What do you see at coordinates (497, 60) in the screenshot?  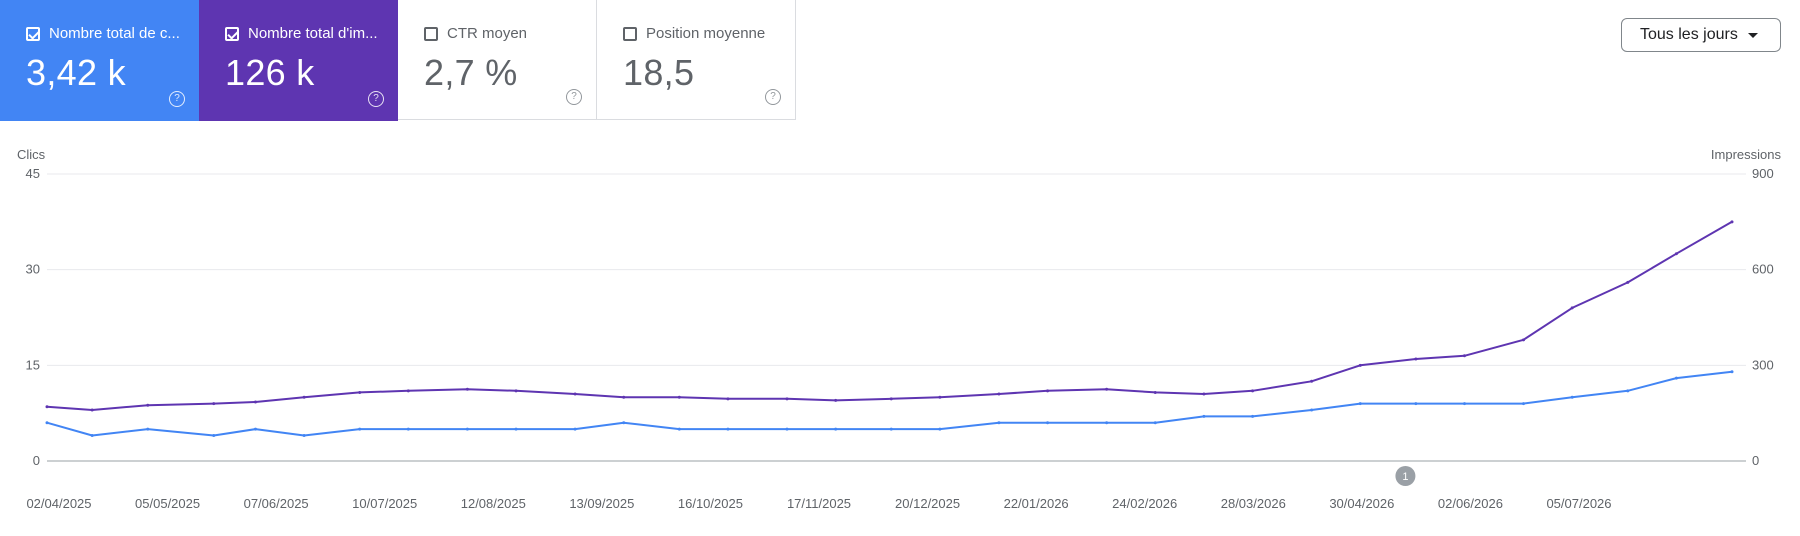 I see `metric-card-ctr: CTR moyen 2,7 % ?` at bounding box center [497, 60].